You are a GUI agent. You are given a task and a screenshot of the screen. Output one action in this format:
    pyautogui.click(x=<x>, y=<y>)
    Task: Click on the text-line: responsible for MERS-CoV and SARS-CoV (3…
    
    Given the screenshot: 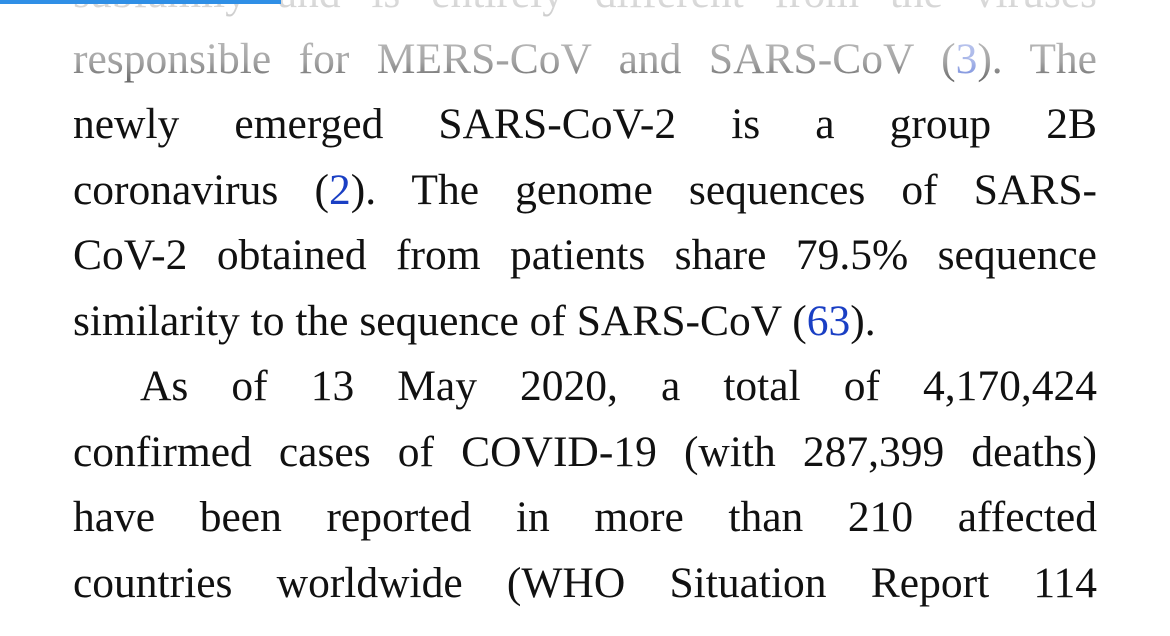 What is the action you would take?
    pyautogui.click(x=585, y=60)
    